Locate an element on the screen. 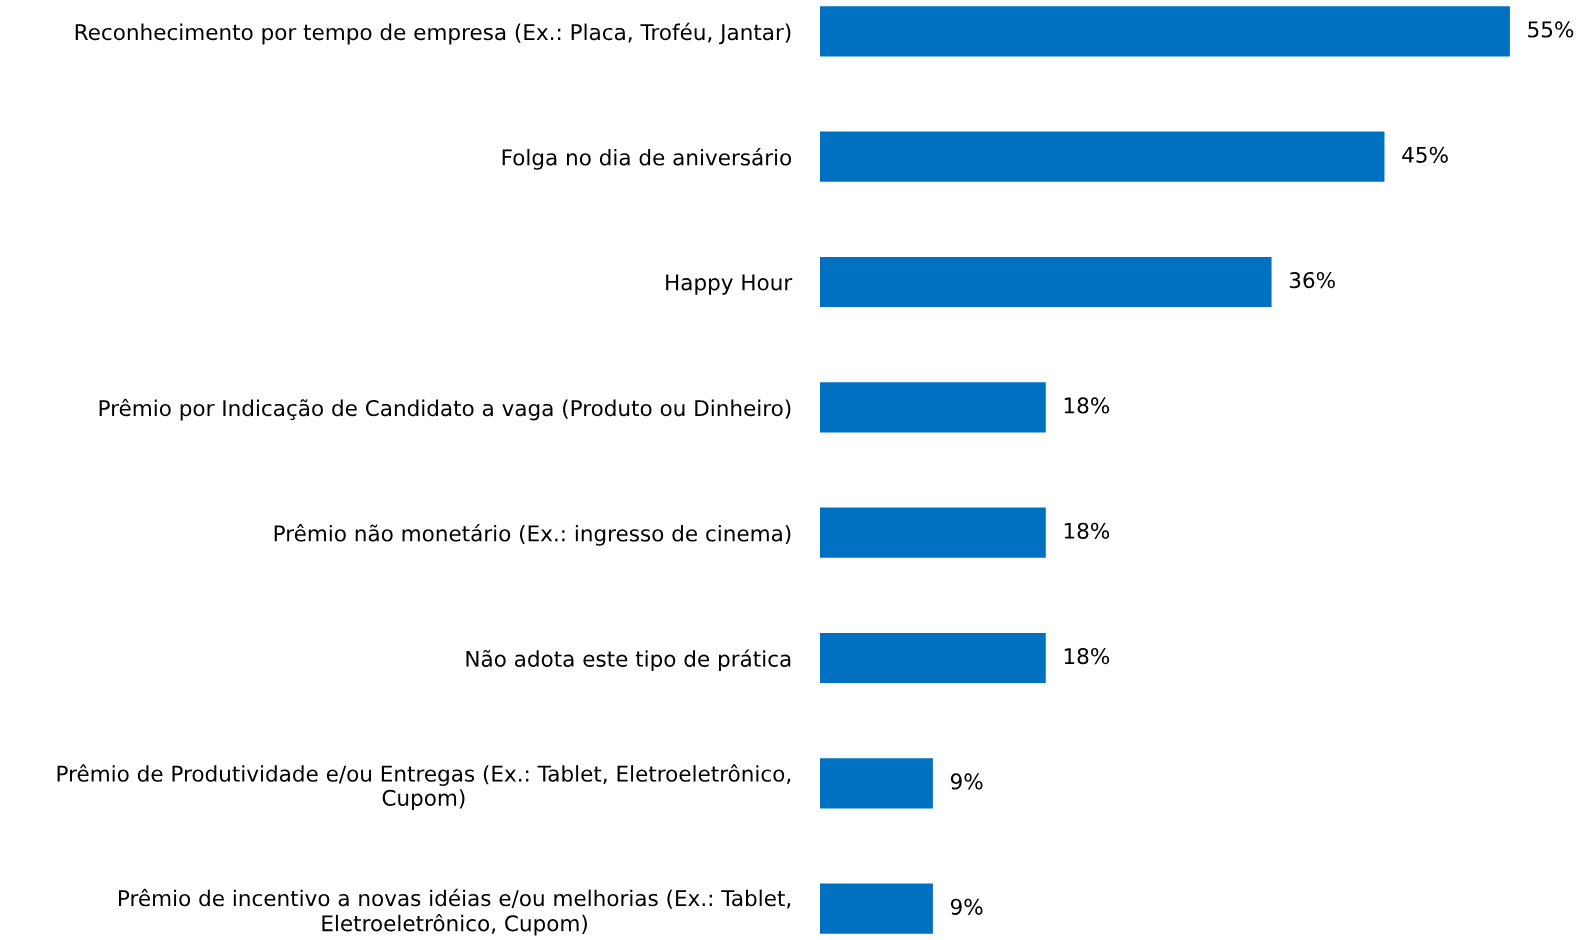 This screenshot has height=940, width=1583. y-tick-label: Reconhecimento por tempo de empresa (Ex.: Placa, Troféu, Jantar) is located at coordinates (433, 33).